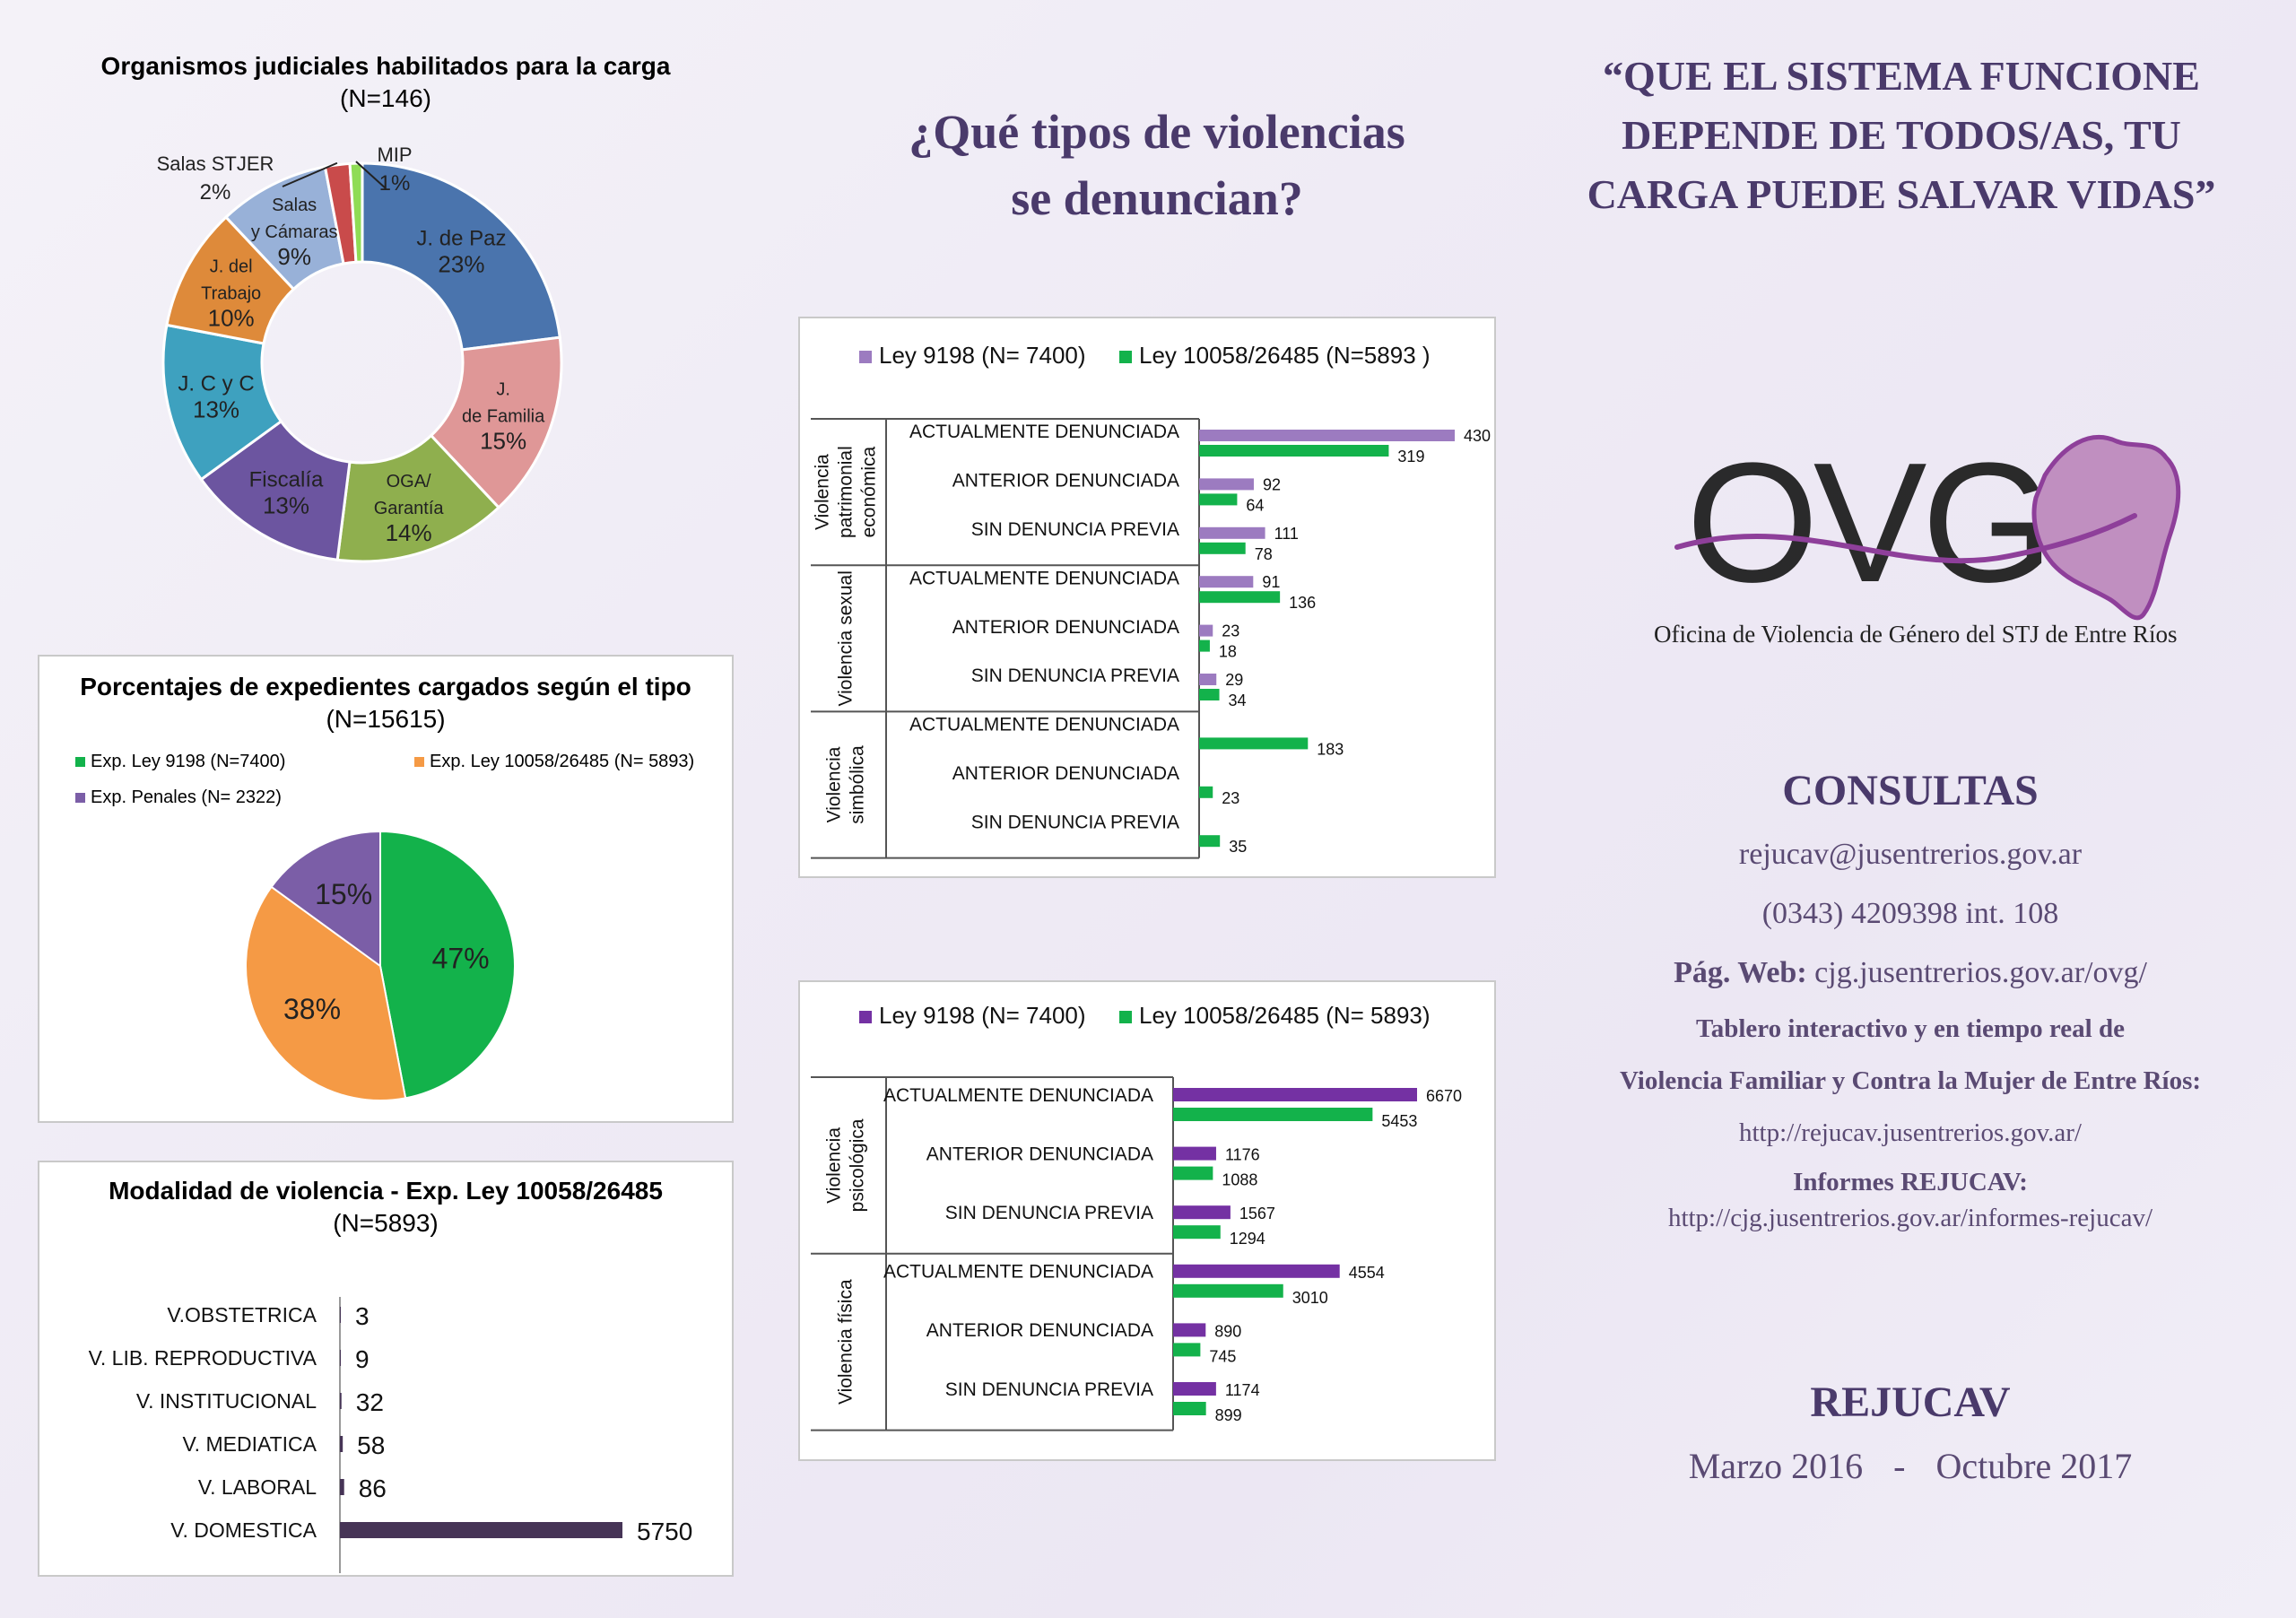 This screenshot has height=1618, width=2296. I want to click on legend-label: Exp. Ley 10058/26485 (N= 5893), so click(562, 761).